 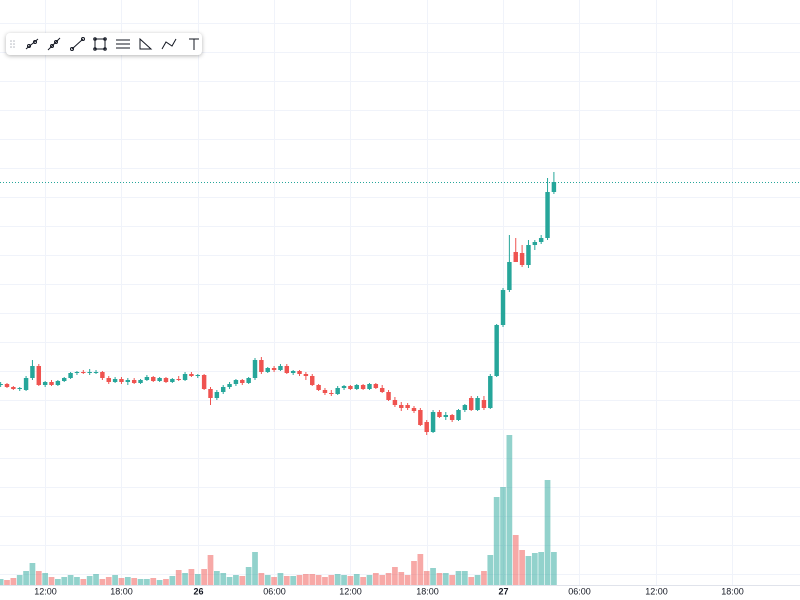 I want to click on tool-path, so click(x=169, y=44).